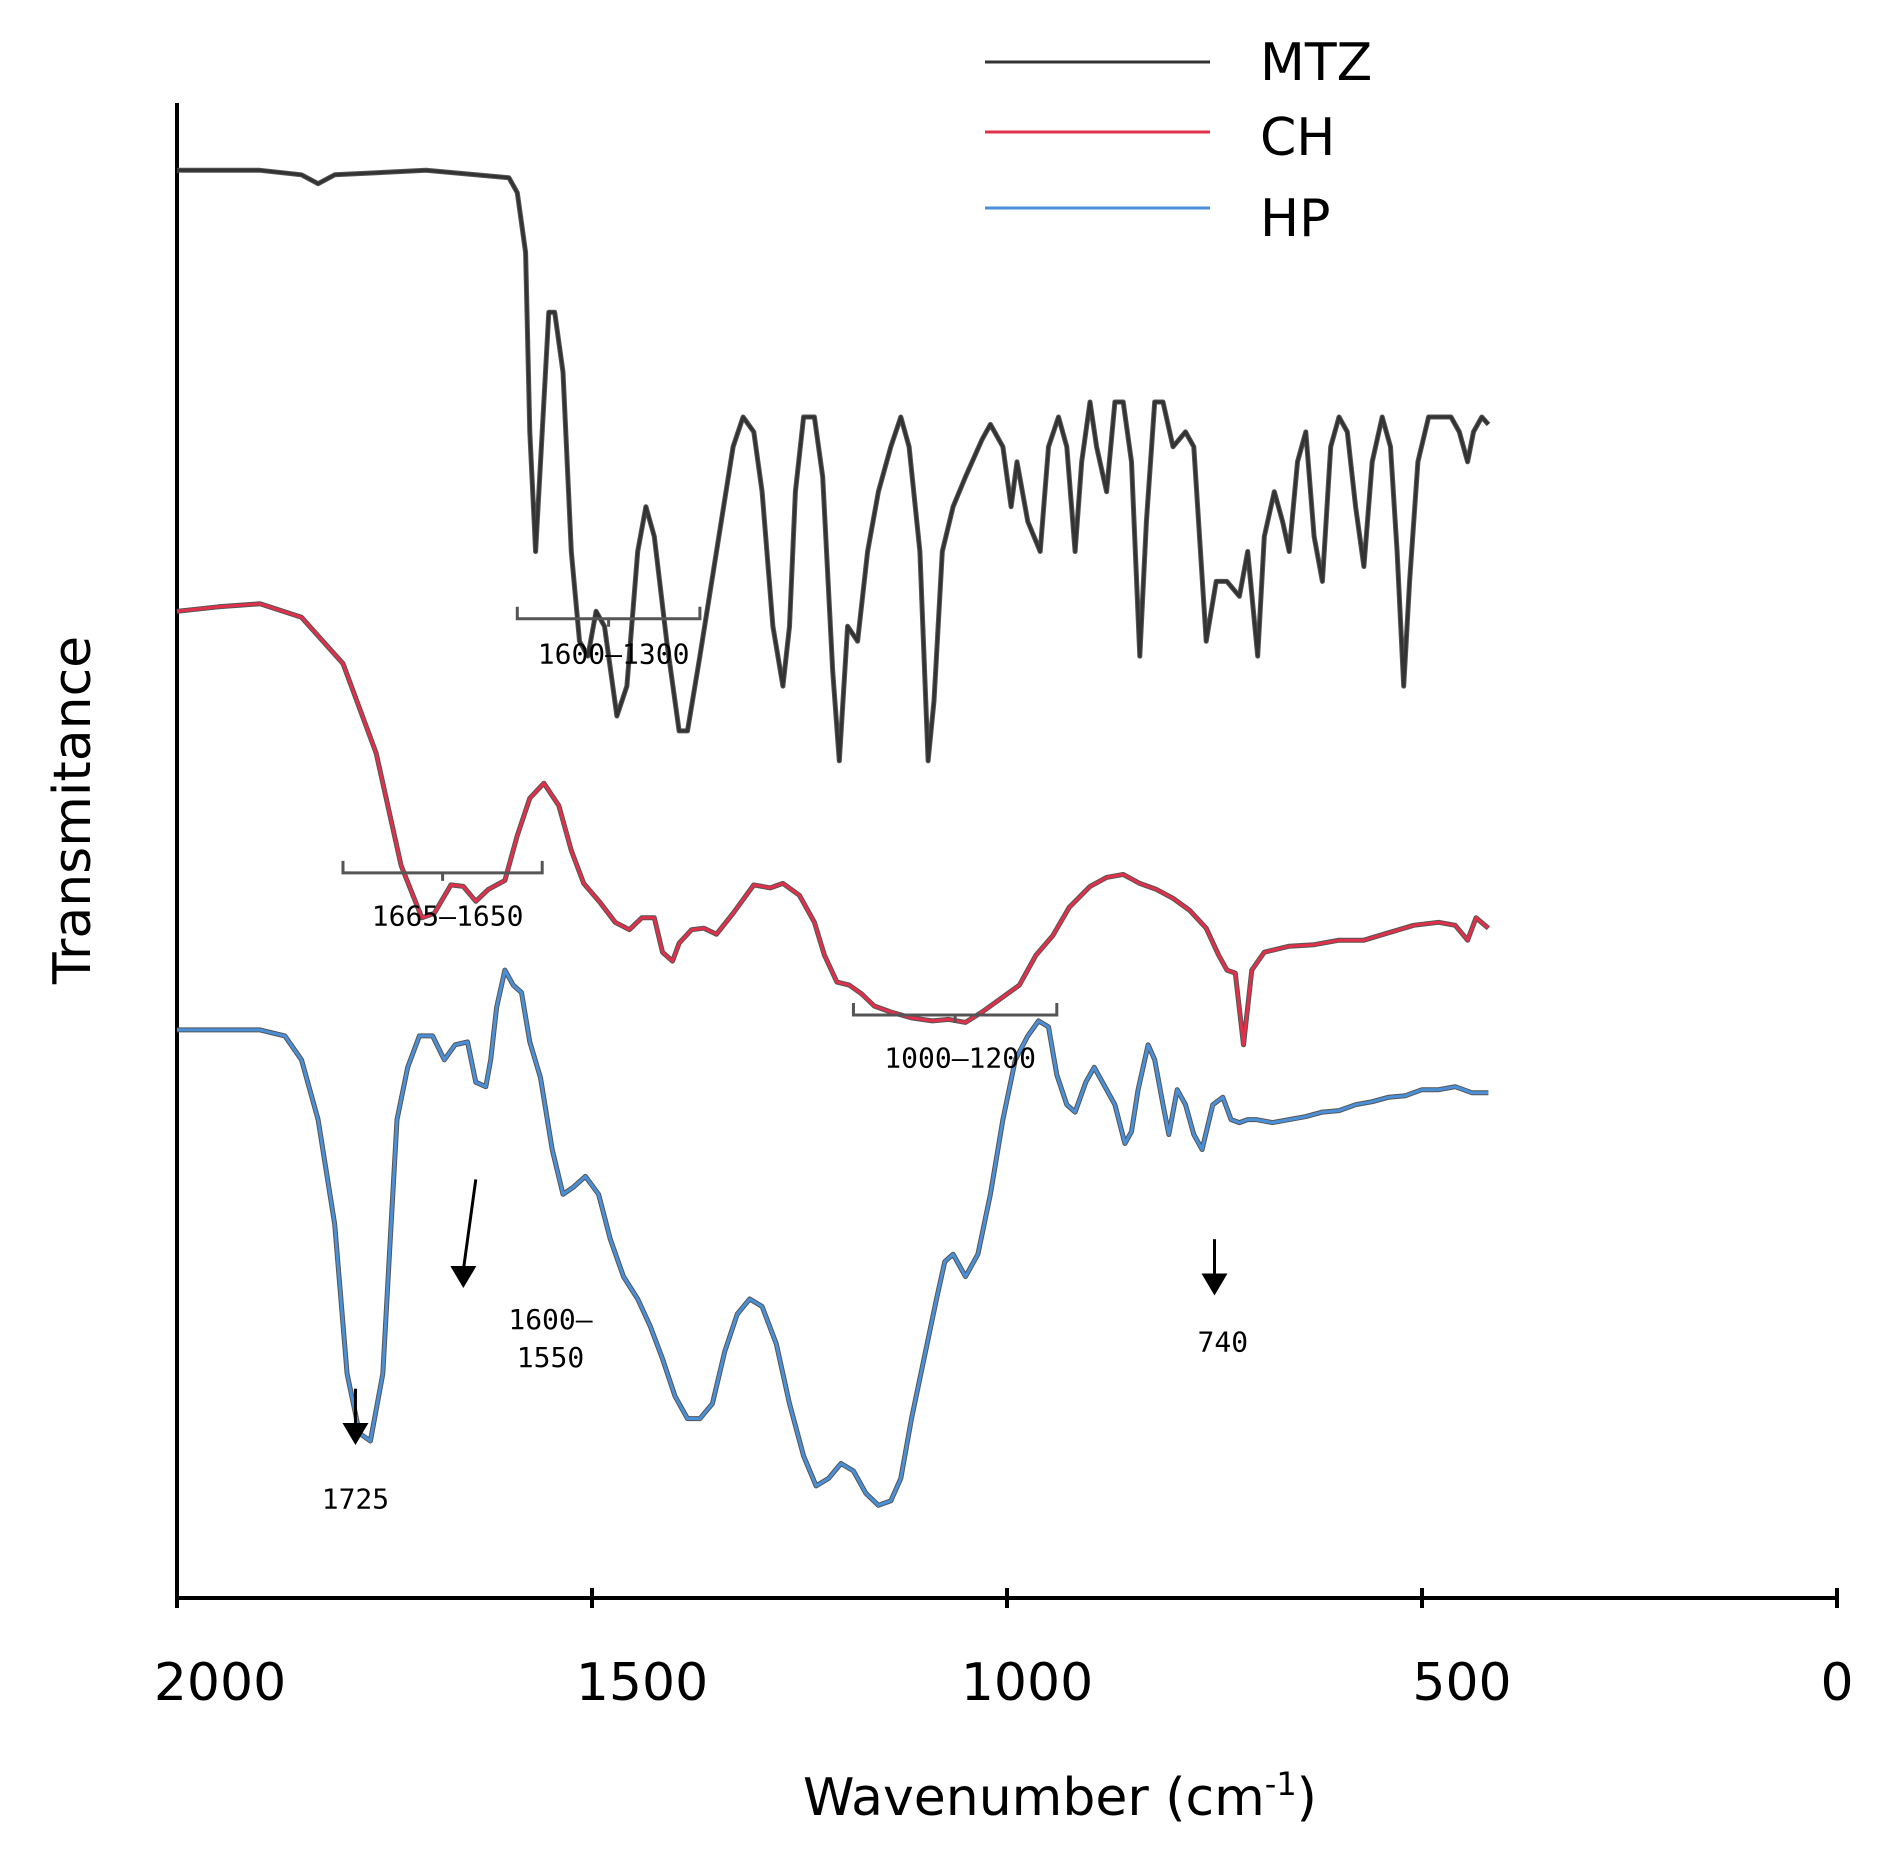 The width and height of the screenshot is (1879, 1853). Describe the element at coordinates (1297, 138) in the screenshot. I see `legend-label-ch: CH` at that location.